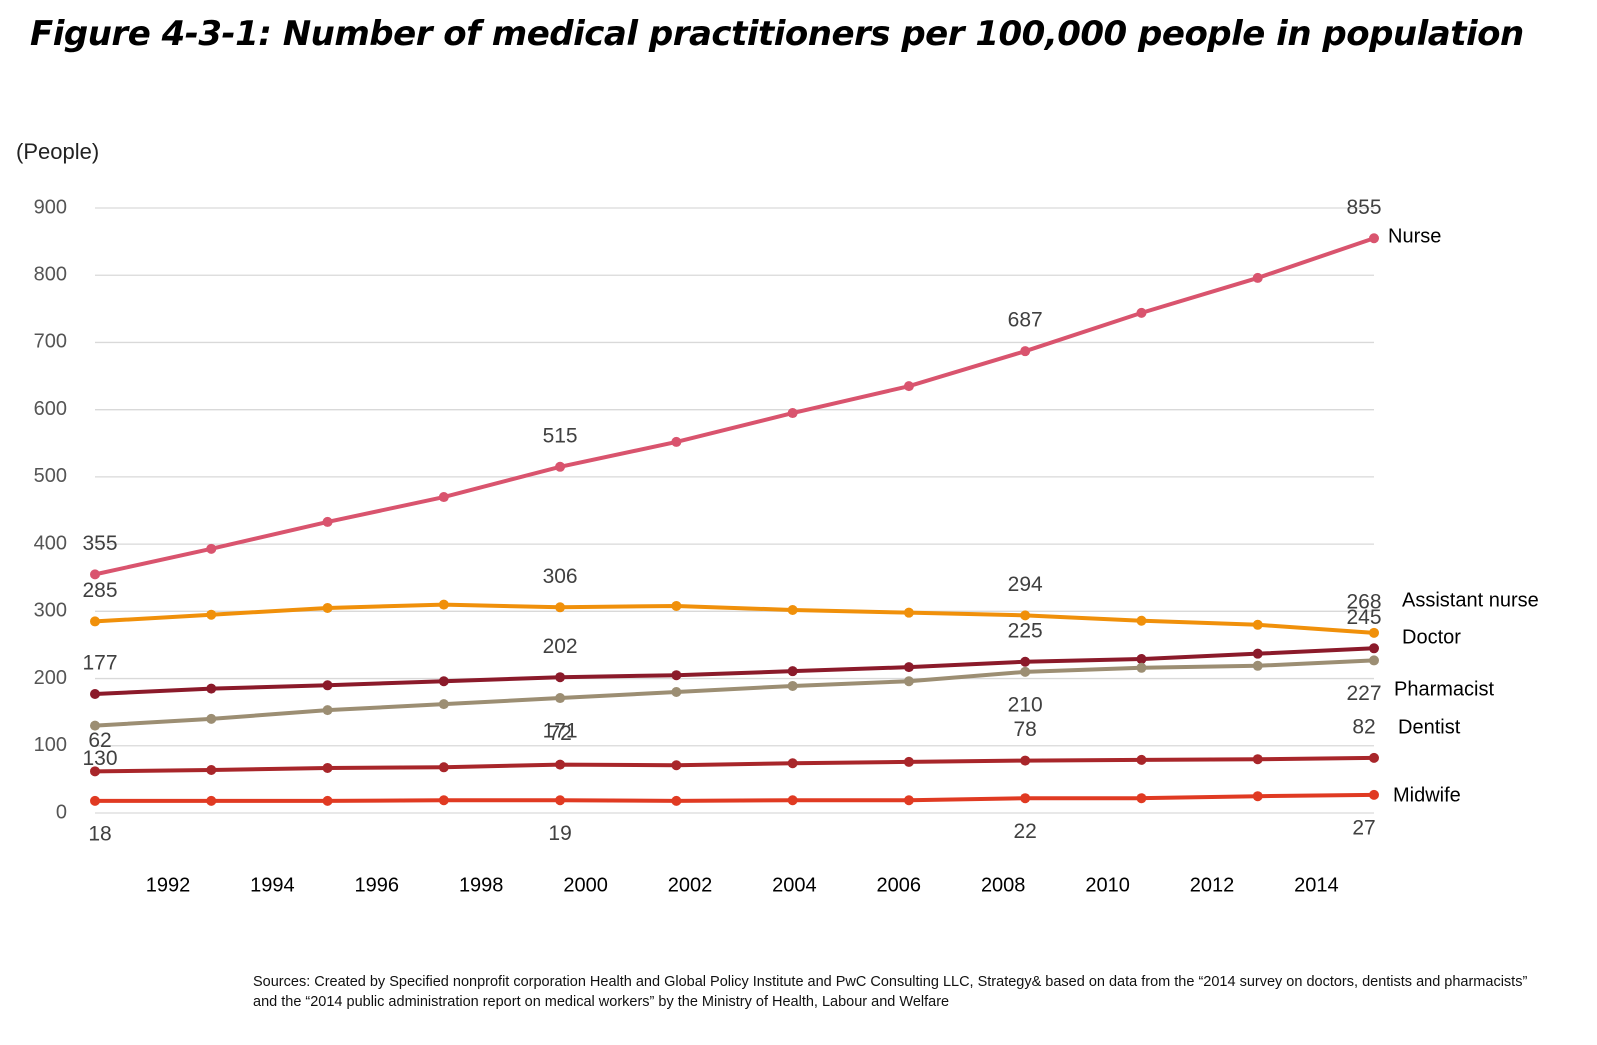 The width and height of the screenshot is (1597, 1045). What do you see at coordinates (50, 543) in the screenshot?
I see `y-tick-label: 400` at bounding box center [50, 543].